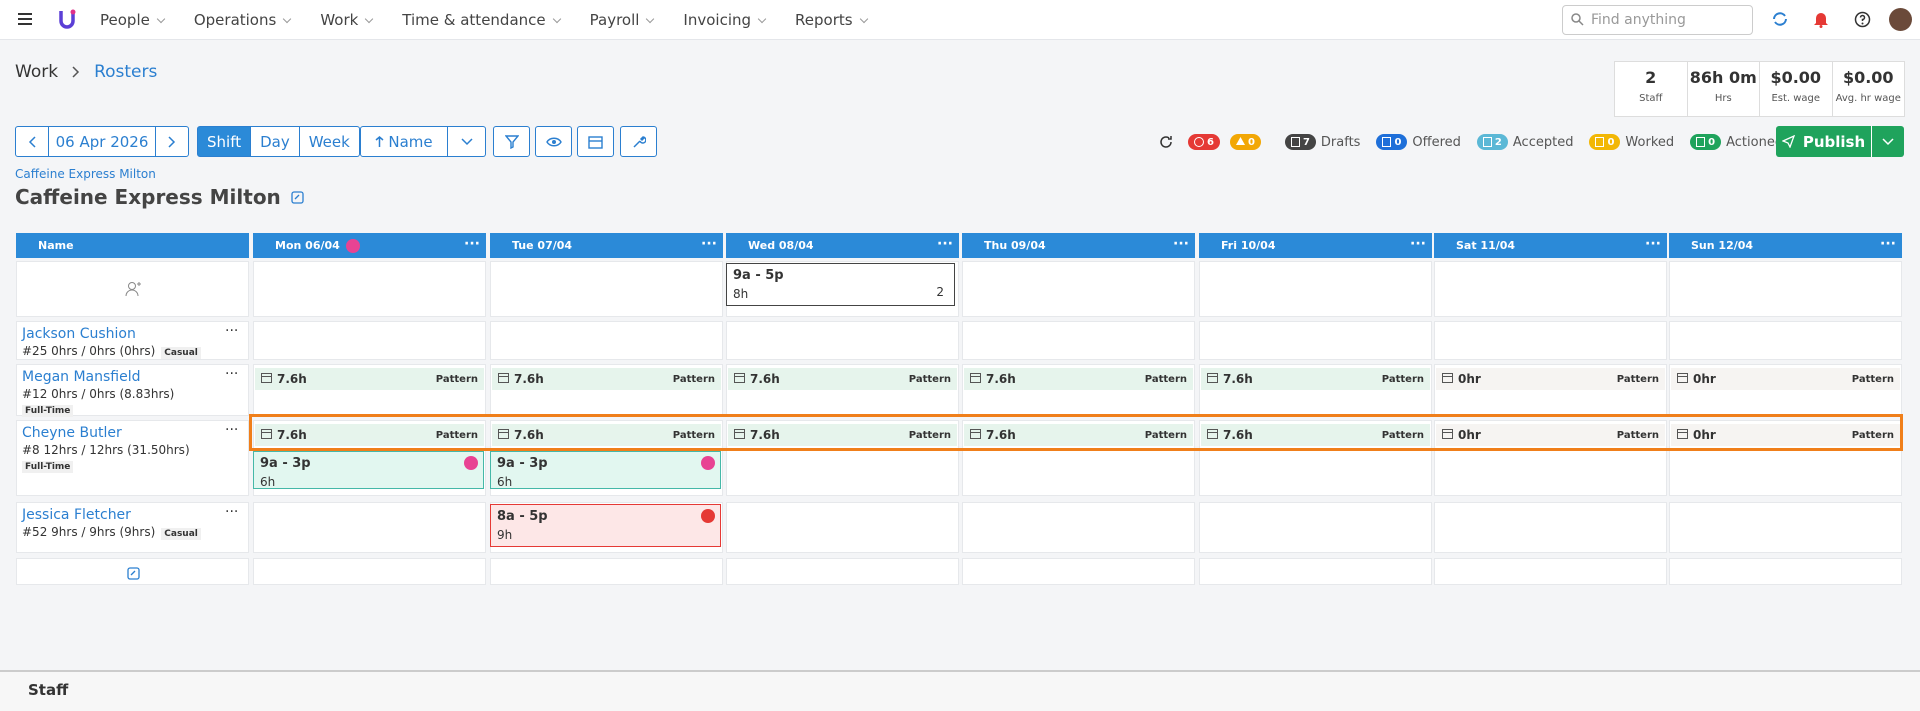 Image resolution: width=1920 pixels, height=711 pixels. Describe the element at coordinates (724, 20) in the screenshot. I see `menu-item: Invoicing` at that location.